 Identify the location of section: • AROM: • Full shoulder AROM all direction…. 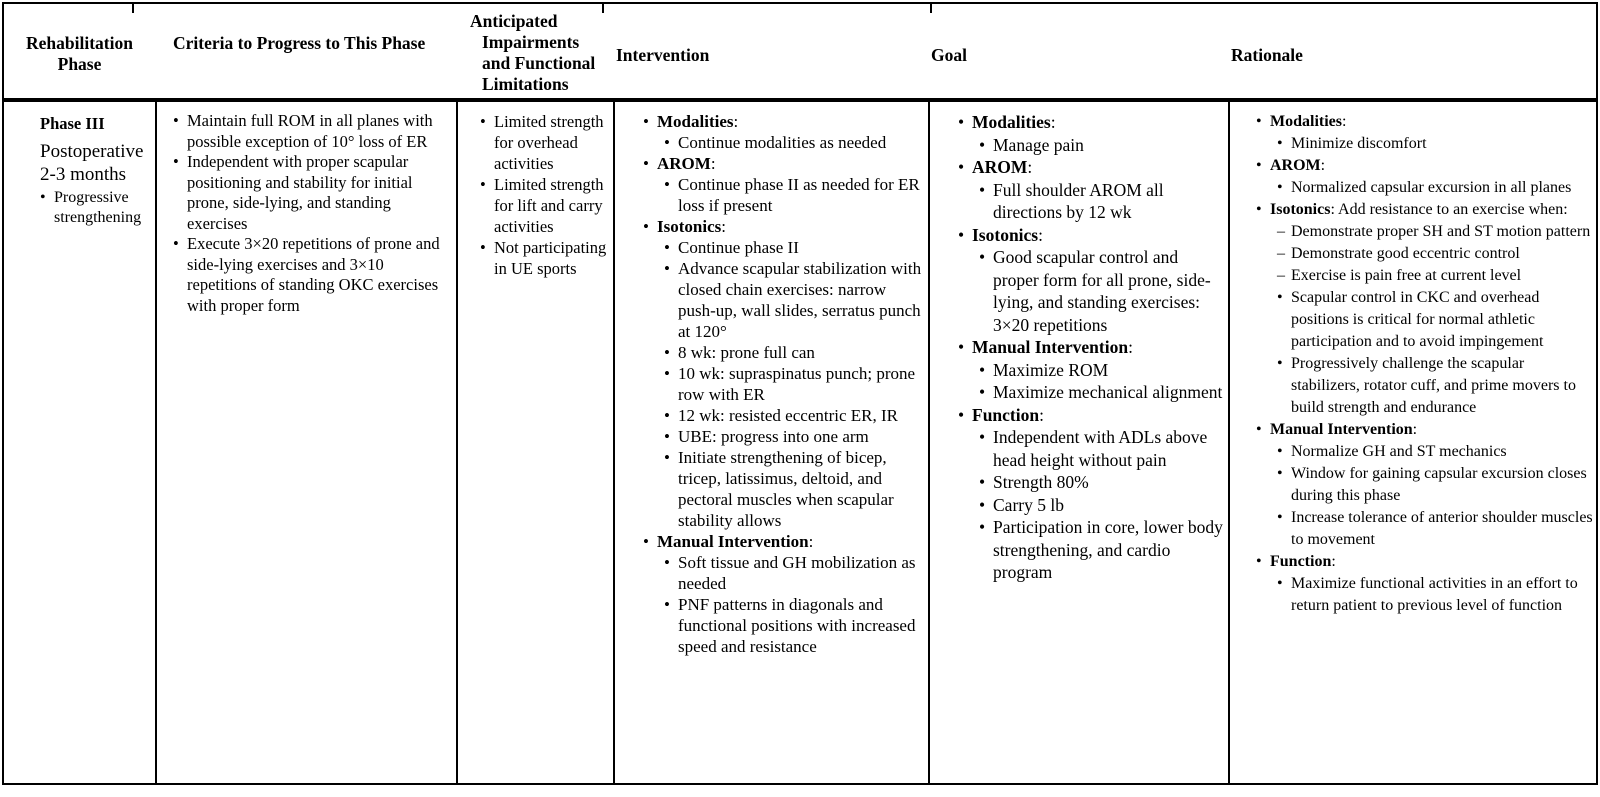
(1092, 190).